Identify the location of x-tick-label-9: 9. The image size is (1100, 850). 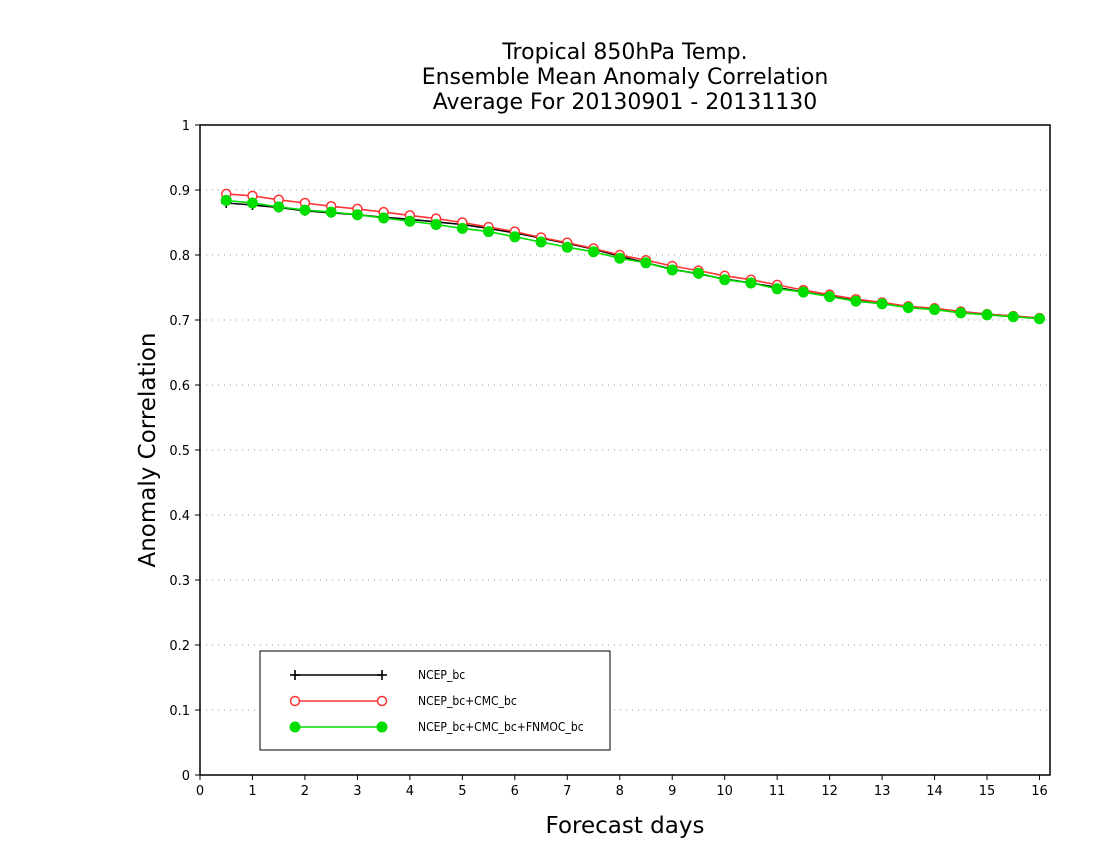
(672, 791).